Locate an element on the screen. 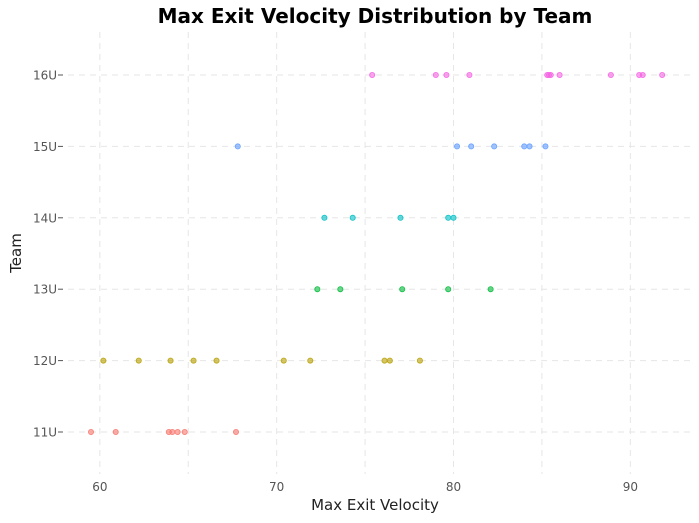  y-tick-label: 15U is located at coordinates (45, 147).